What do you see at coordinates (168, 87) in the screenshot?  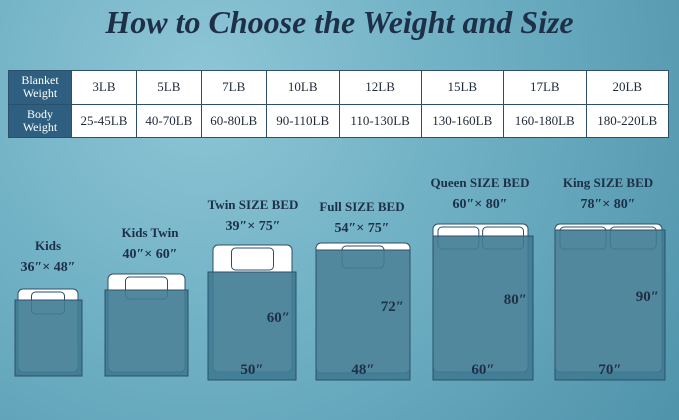 I see `table-cell: 5LB` at bounding box center [168, 87].